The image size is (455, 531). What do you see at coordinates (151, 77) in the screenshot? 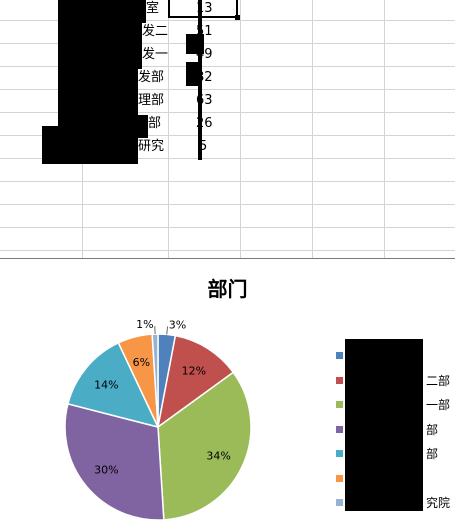
I see `department-name-cell: 发部` at bounding box center [151, 77].